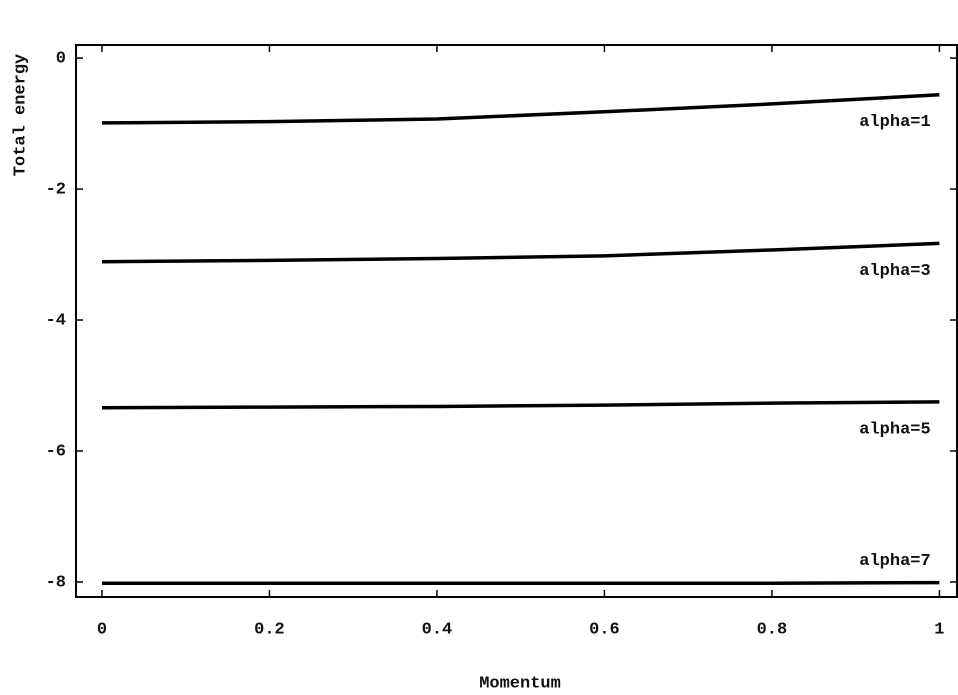 This screenshot has height=695, width=958. I want to click on x-tick-label: 0.2, so click(269, 629).